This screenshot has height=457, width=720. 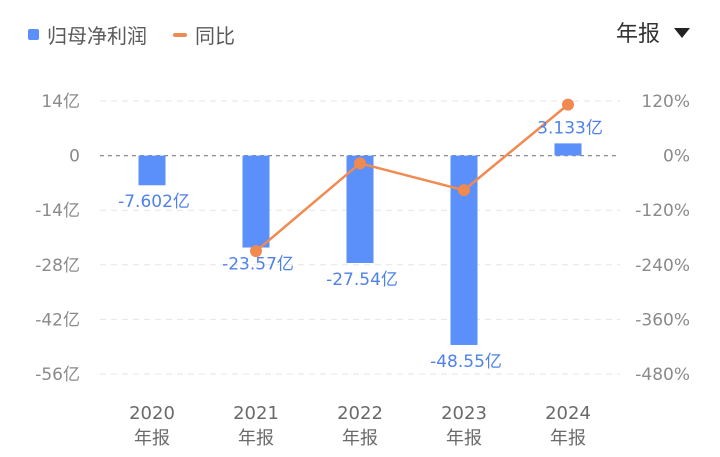 I want to click on caret-down-icon, so click(x=682, y=33).